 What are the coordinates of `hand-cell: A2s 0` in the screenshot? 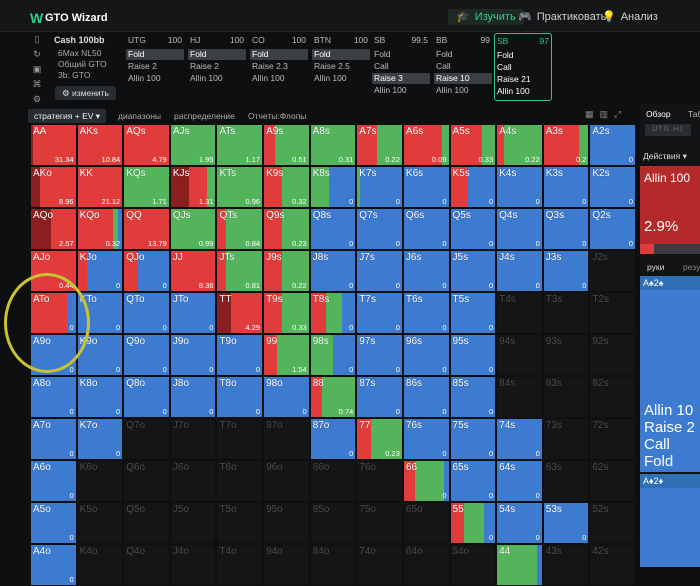 It's located at (612, 145).